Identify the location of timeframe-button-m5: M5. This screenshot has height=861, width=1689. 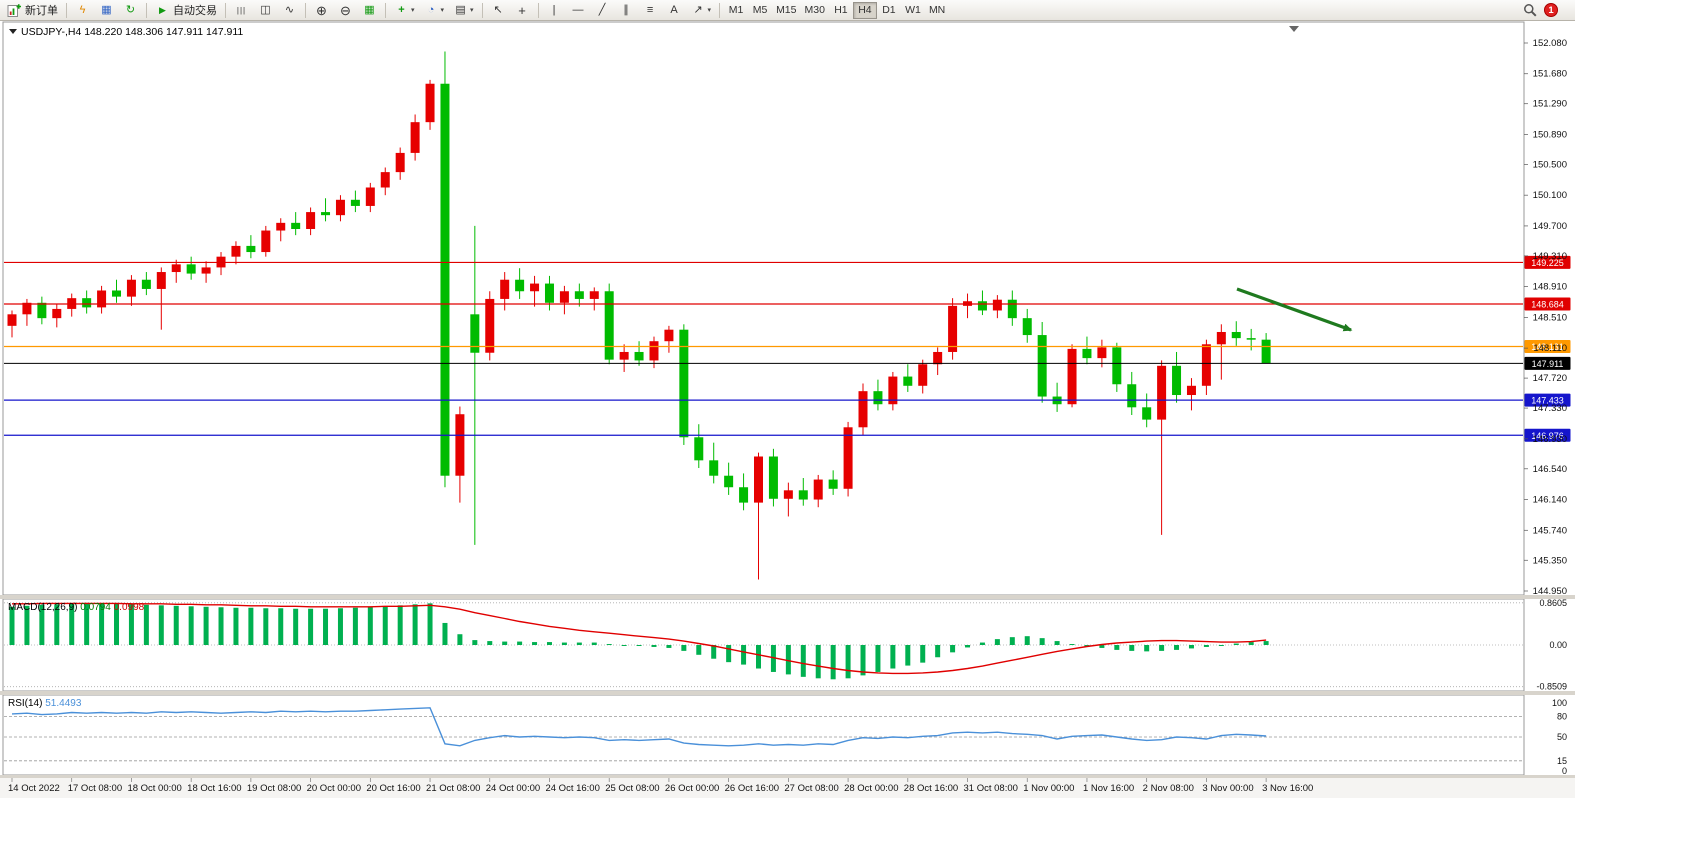
(760, 10).